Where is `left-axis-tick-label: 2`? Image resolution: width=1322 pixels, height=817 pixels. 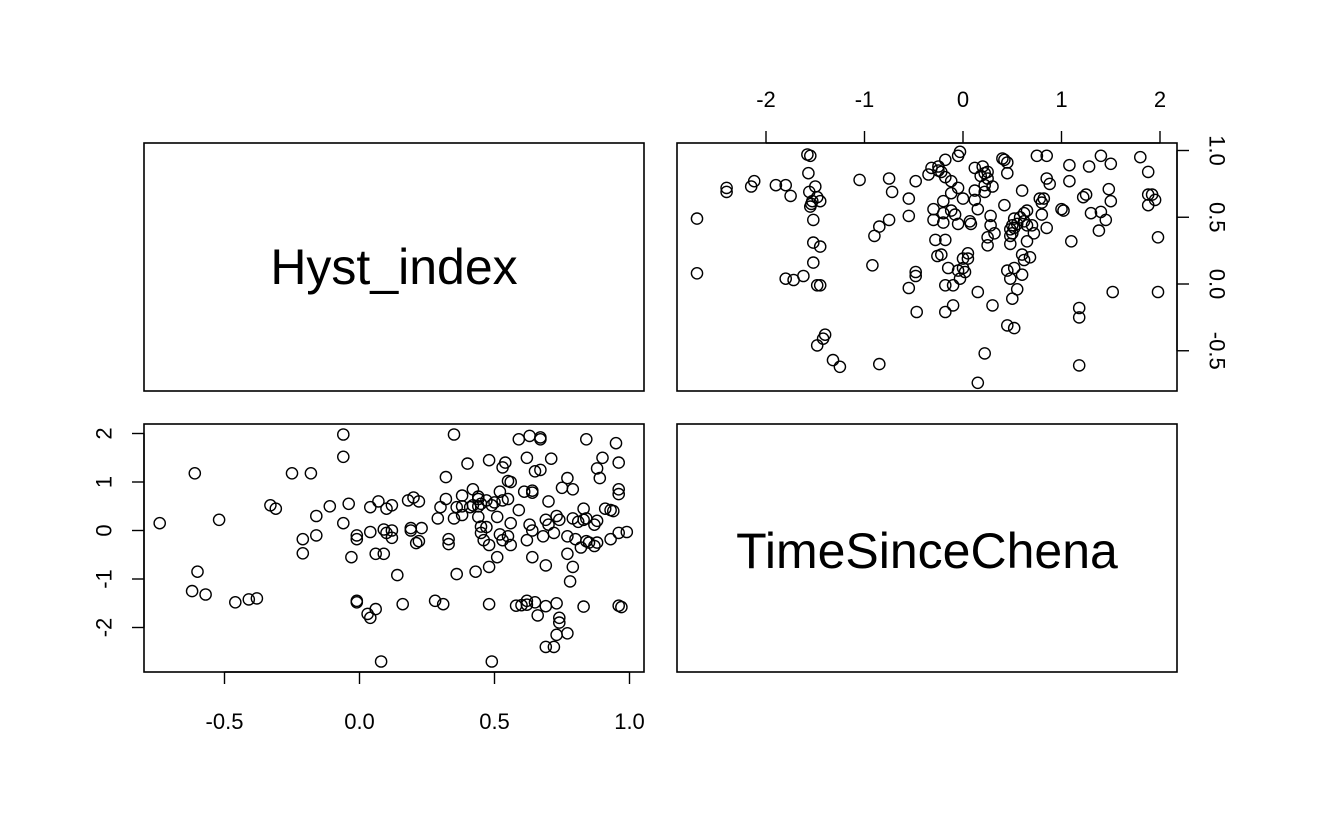
left-axis-tick-label: 2 is located at coordinates (104, 433).